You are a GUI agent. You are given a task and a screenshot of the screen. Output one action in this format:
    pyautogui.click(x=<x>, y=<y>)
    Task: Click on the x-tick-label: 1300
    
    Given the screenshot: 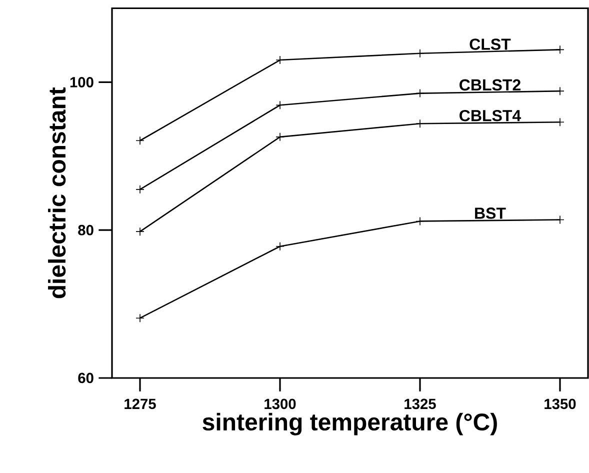 What is the action you would take?
    pyautogui.click(x=280, y=404)
    